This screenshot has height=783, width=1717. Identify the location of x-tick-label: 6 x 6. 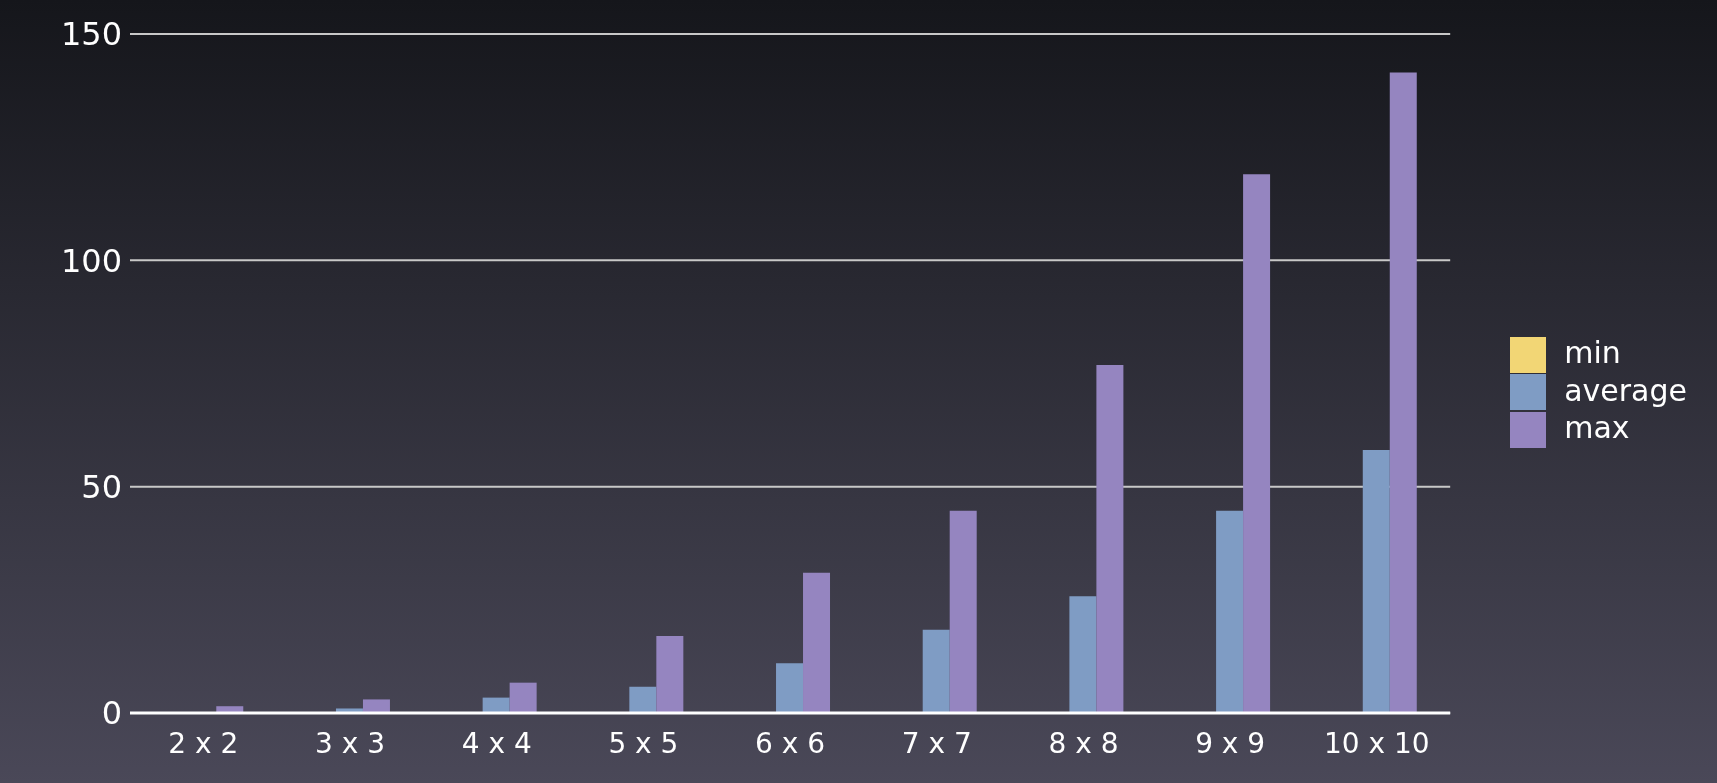
(790, 743).